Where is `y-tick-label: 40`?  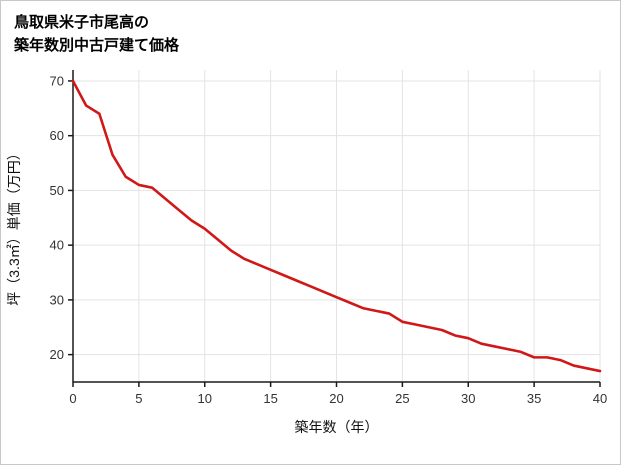 y-tick-label: 40 is located at coordinates (57, 244).